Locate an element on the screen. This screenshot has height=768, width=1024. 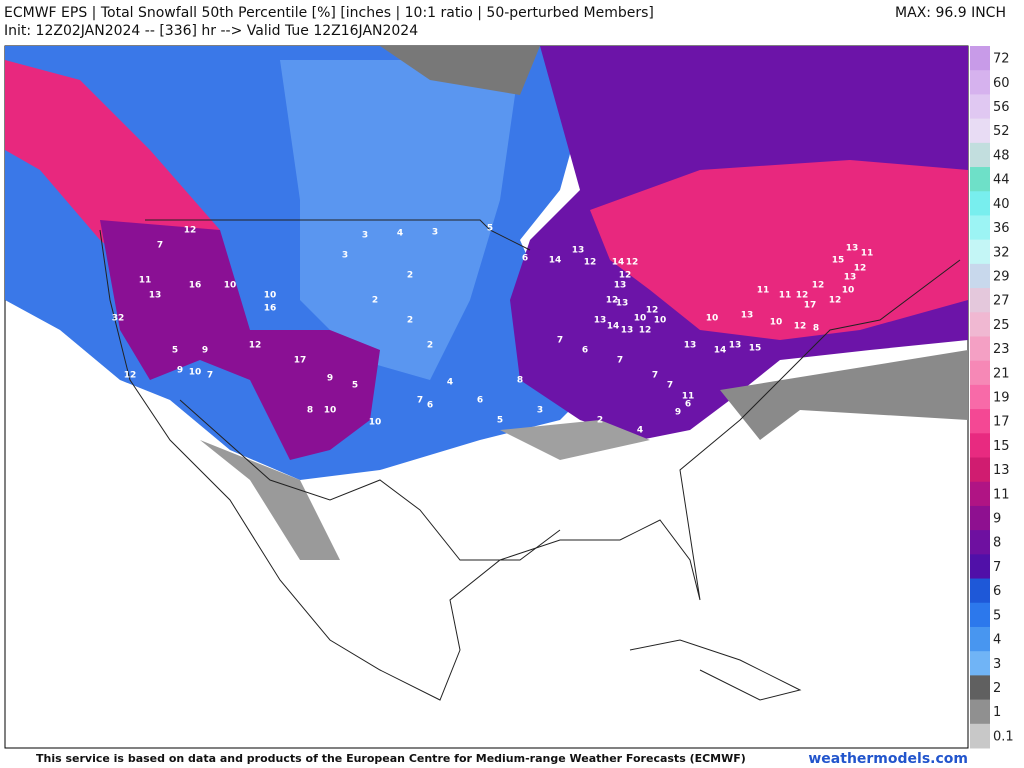
snowfall-label: 4 is located at coordinates (450, 383).